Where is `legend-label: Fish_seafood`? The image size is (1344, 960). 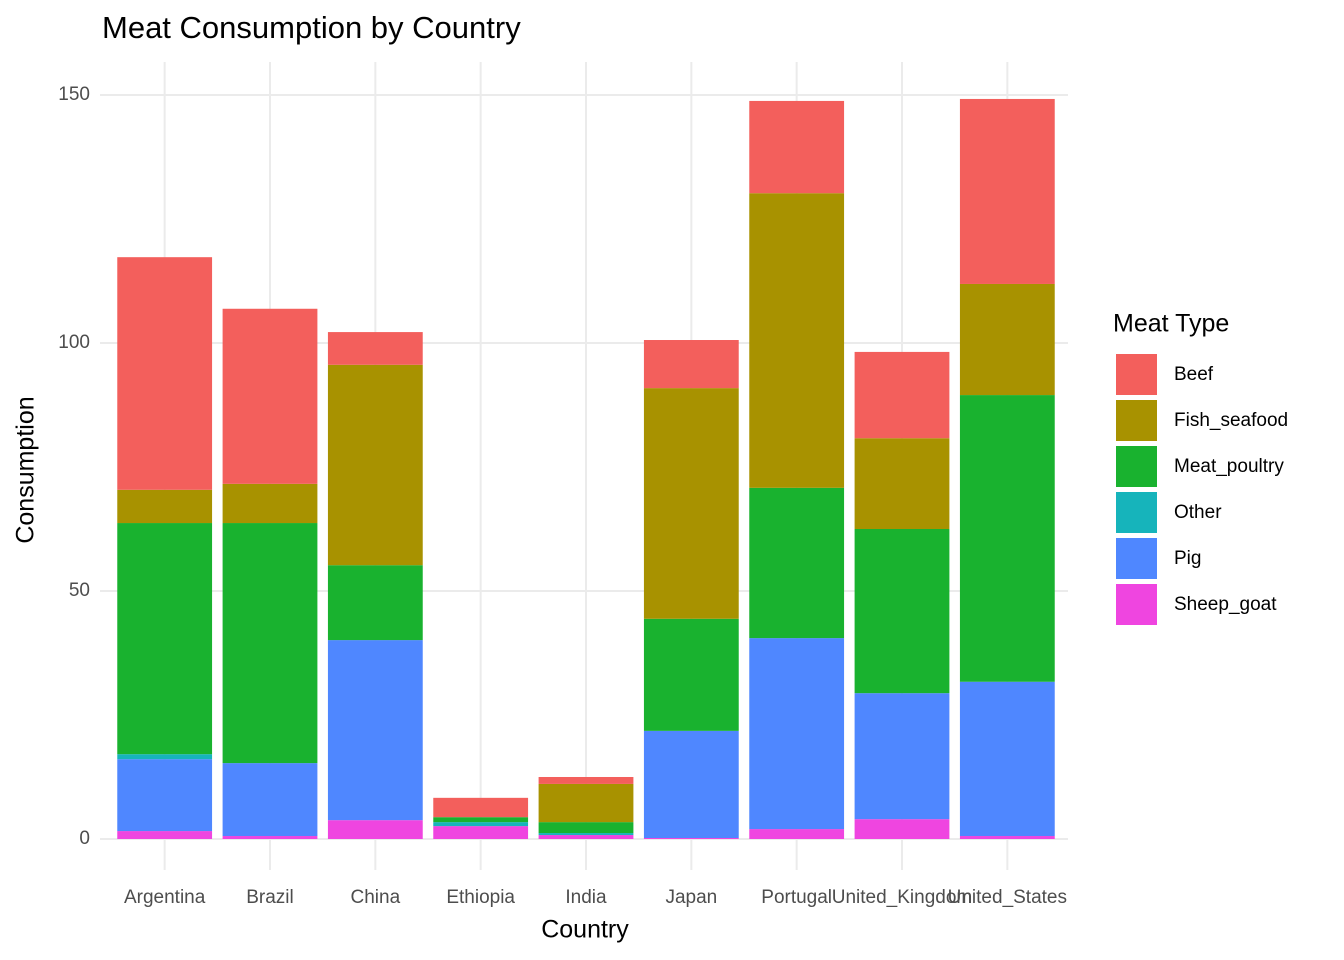 legend-label: Fish_seafood is located at coordinates (1231, 420).